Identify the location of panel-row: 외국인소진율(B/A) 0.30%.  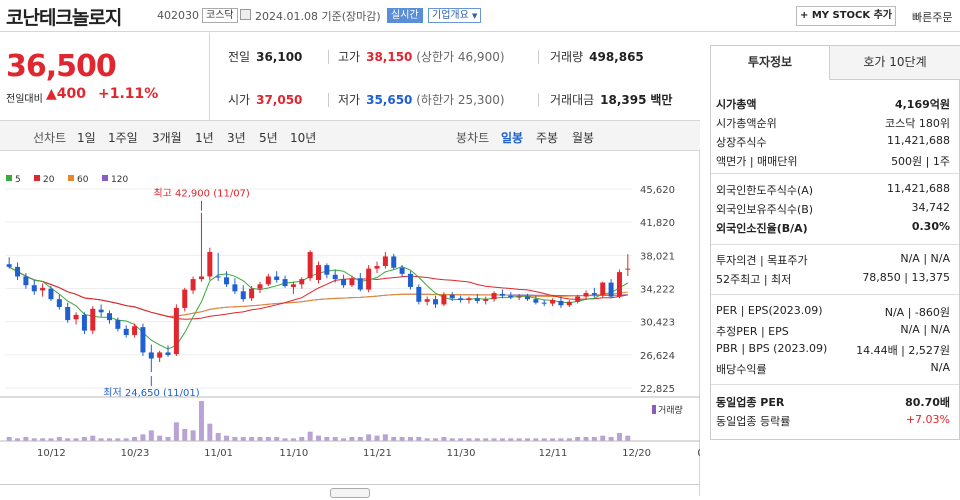
(833, 229).